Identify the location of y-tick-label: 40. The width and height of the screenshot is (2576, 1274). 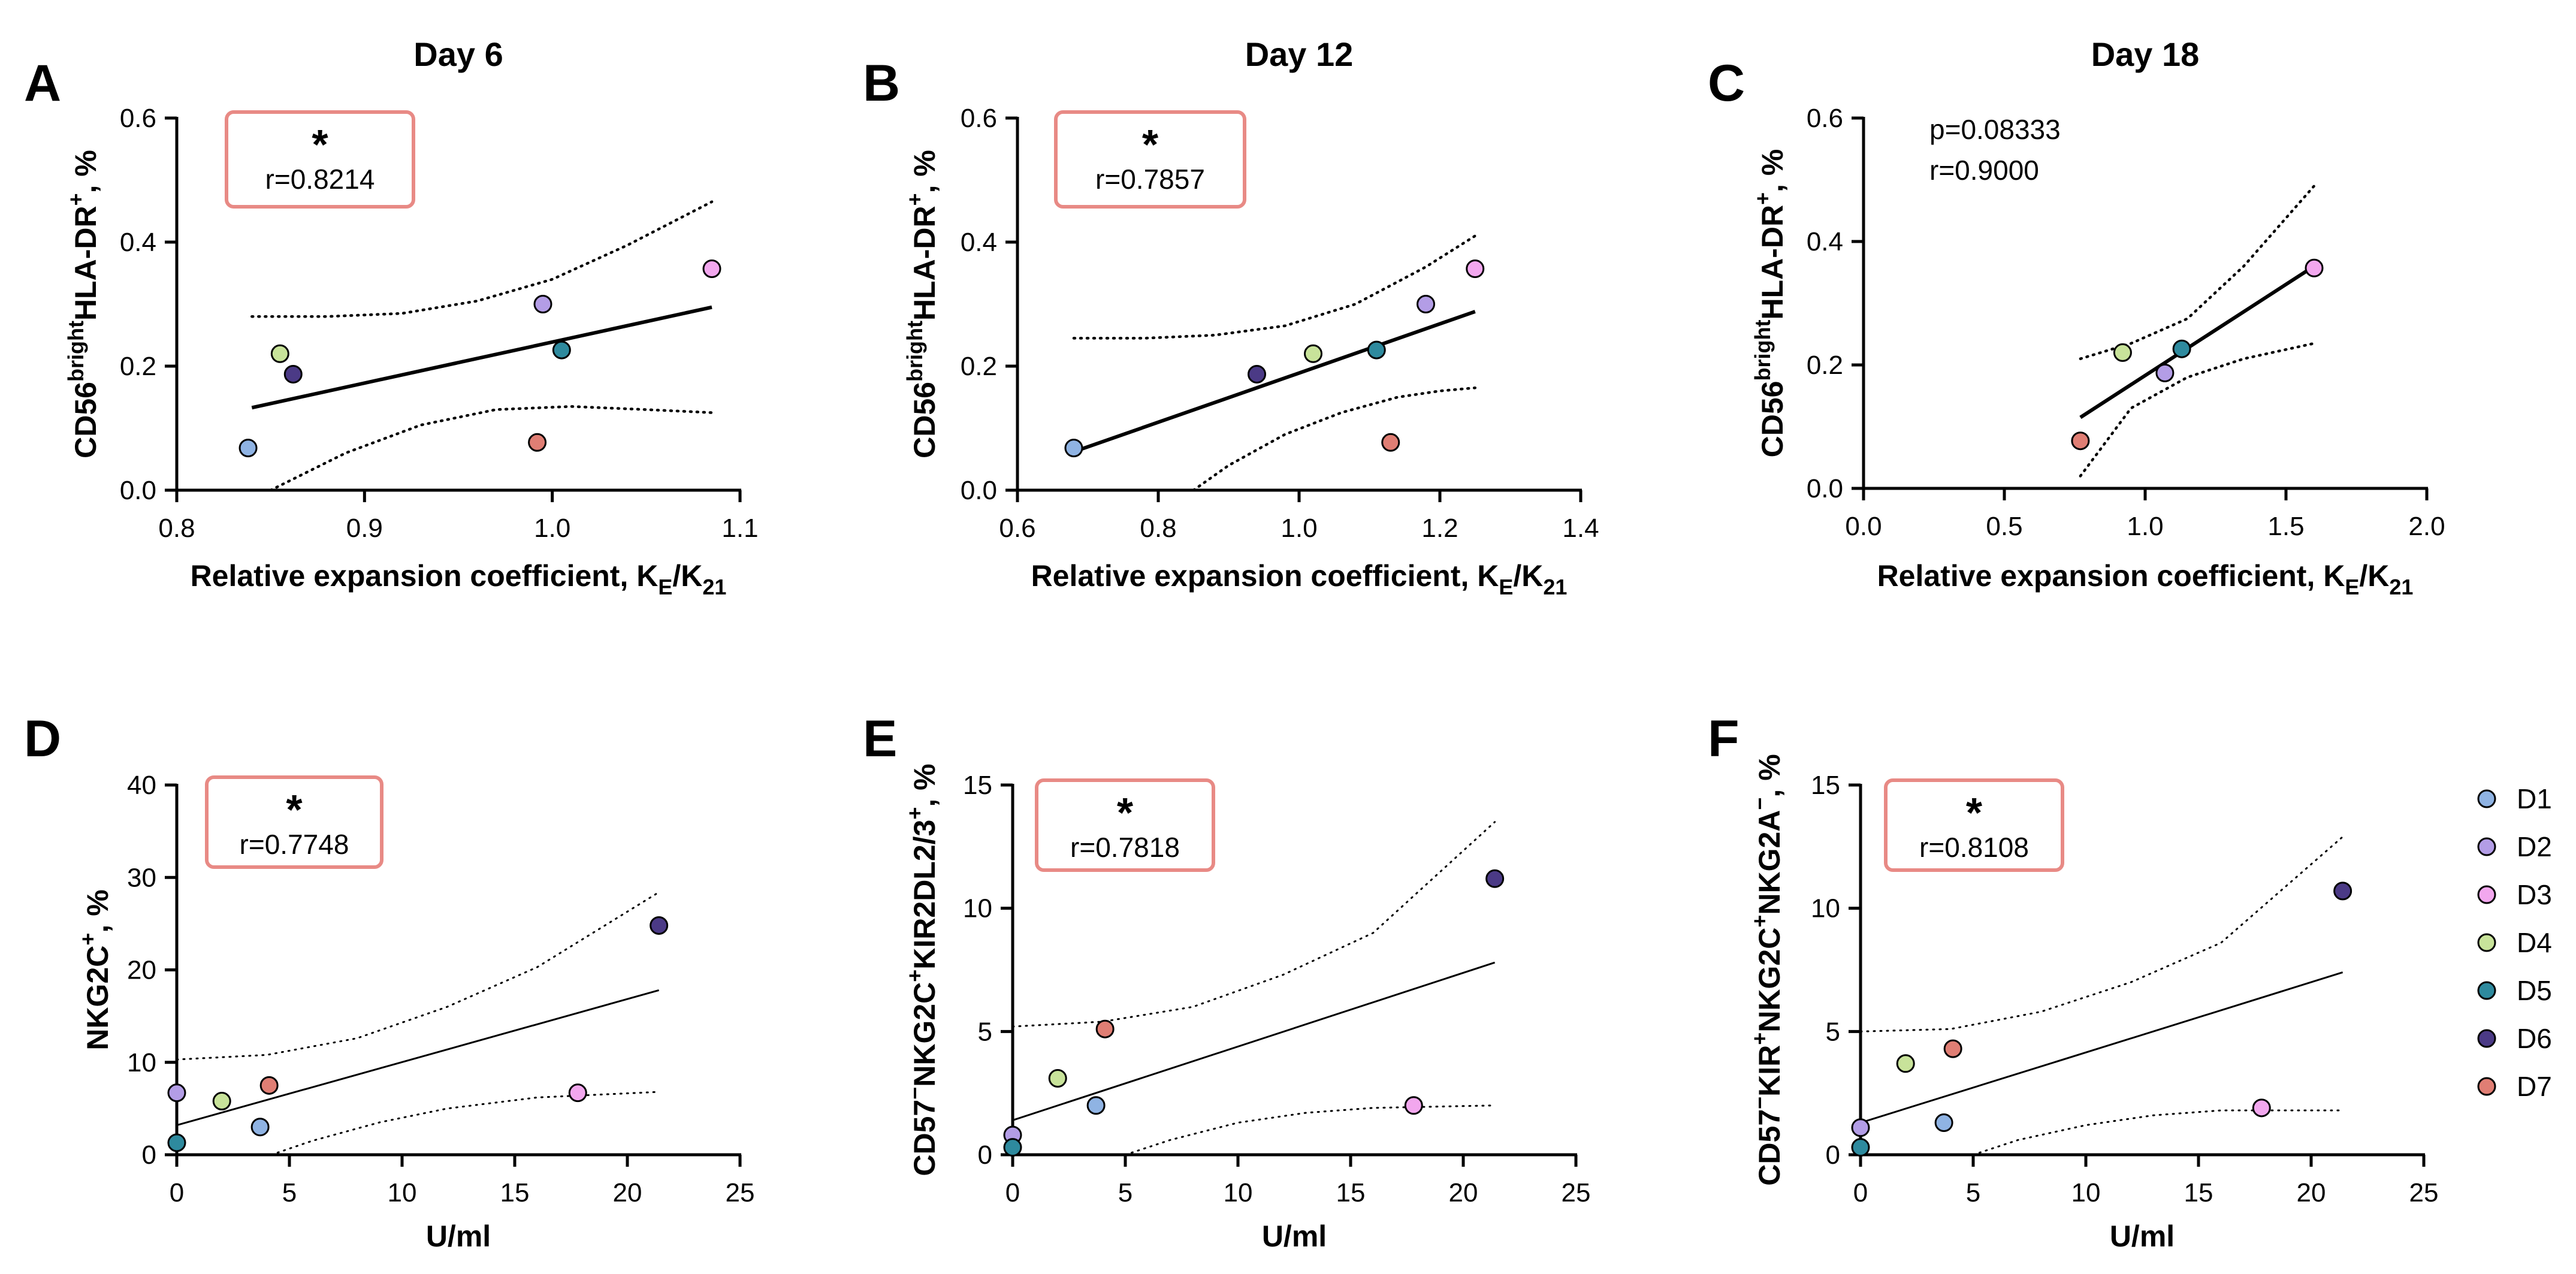
(142, 785).